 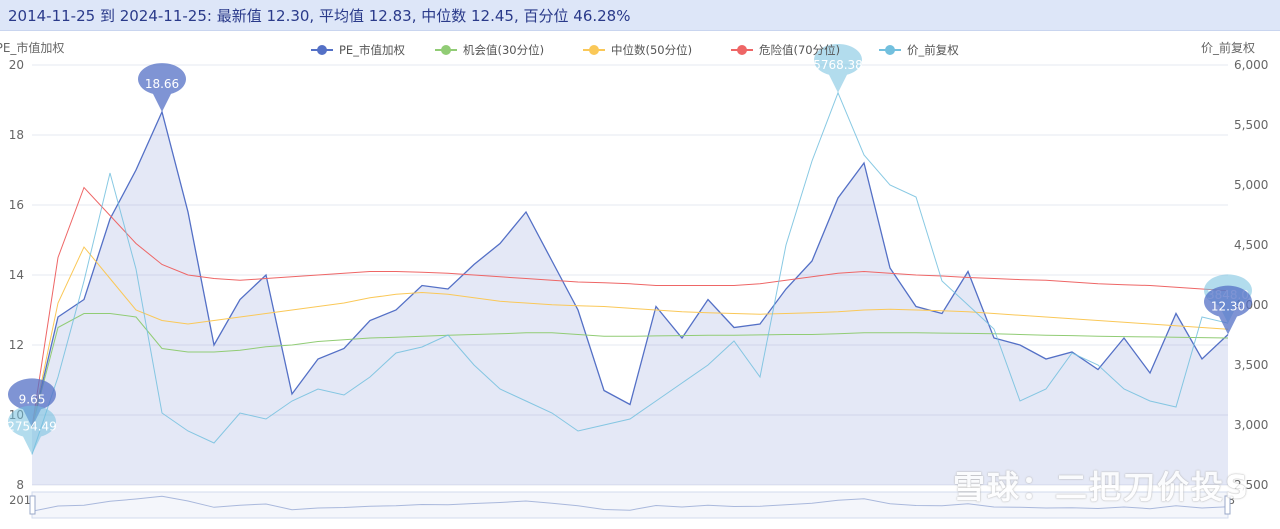 I want to click on summary-mean: 平均值 12.83,, so click(x=367, y=16).